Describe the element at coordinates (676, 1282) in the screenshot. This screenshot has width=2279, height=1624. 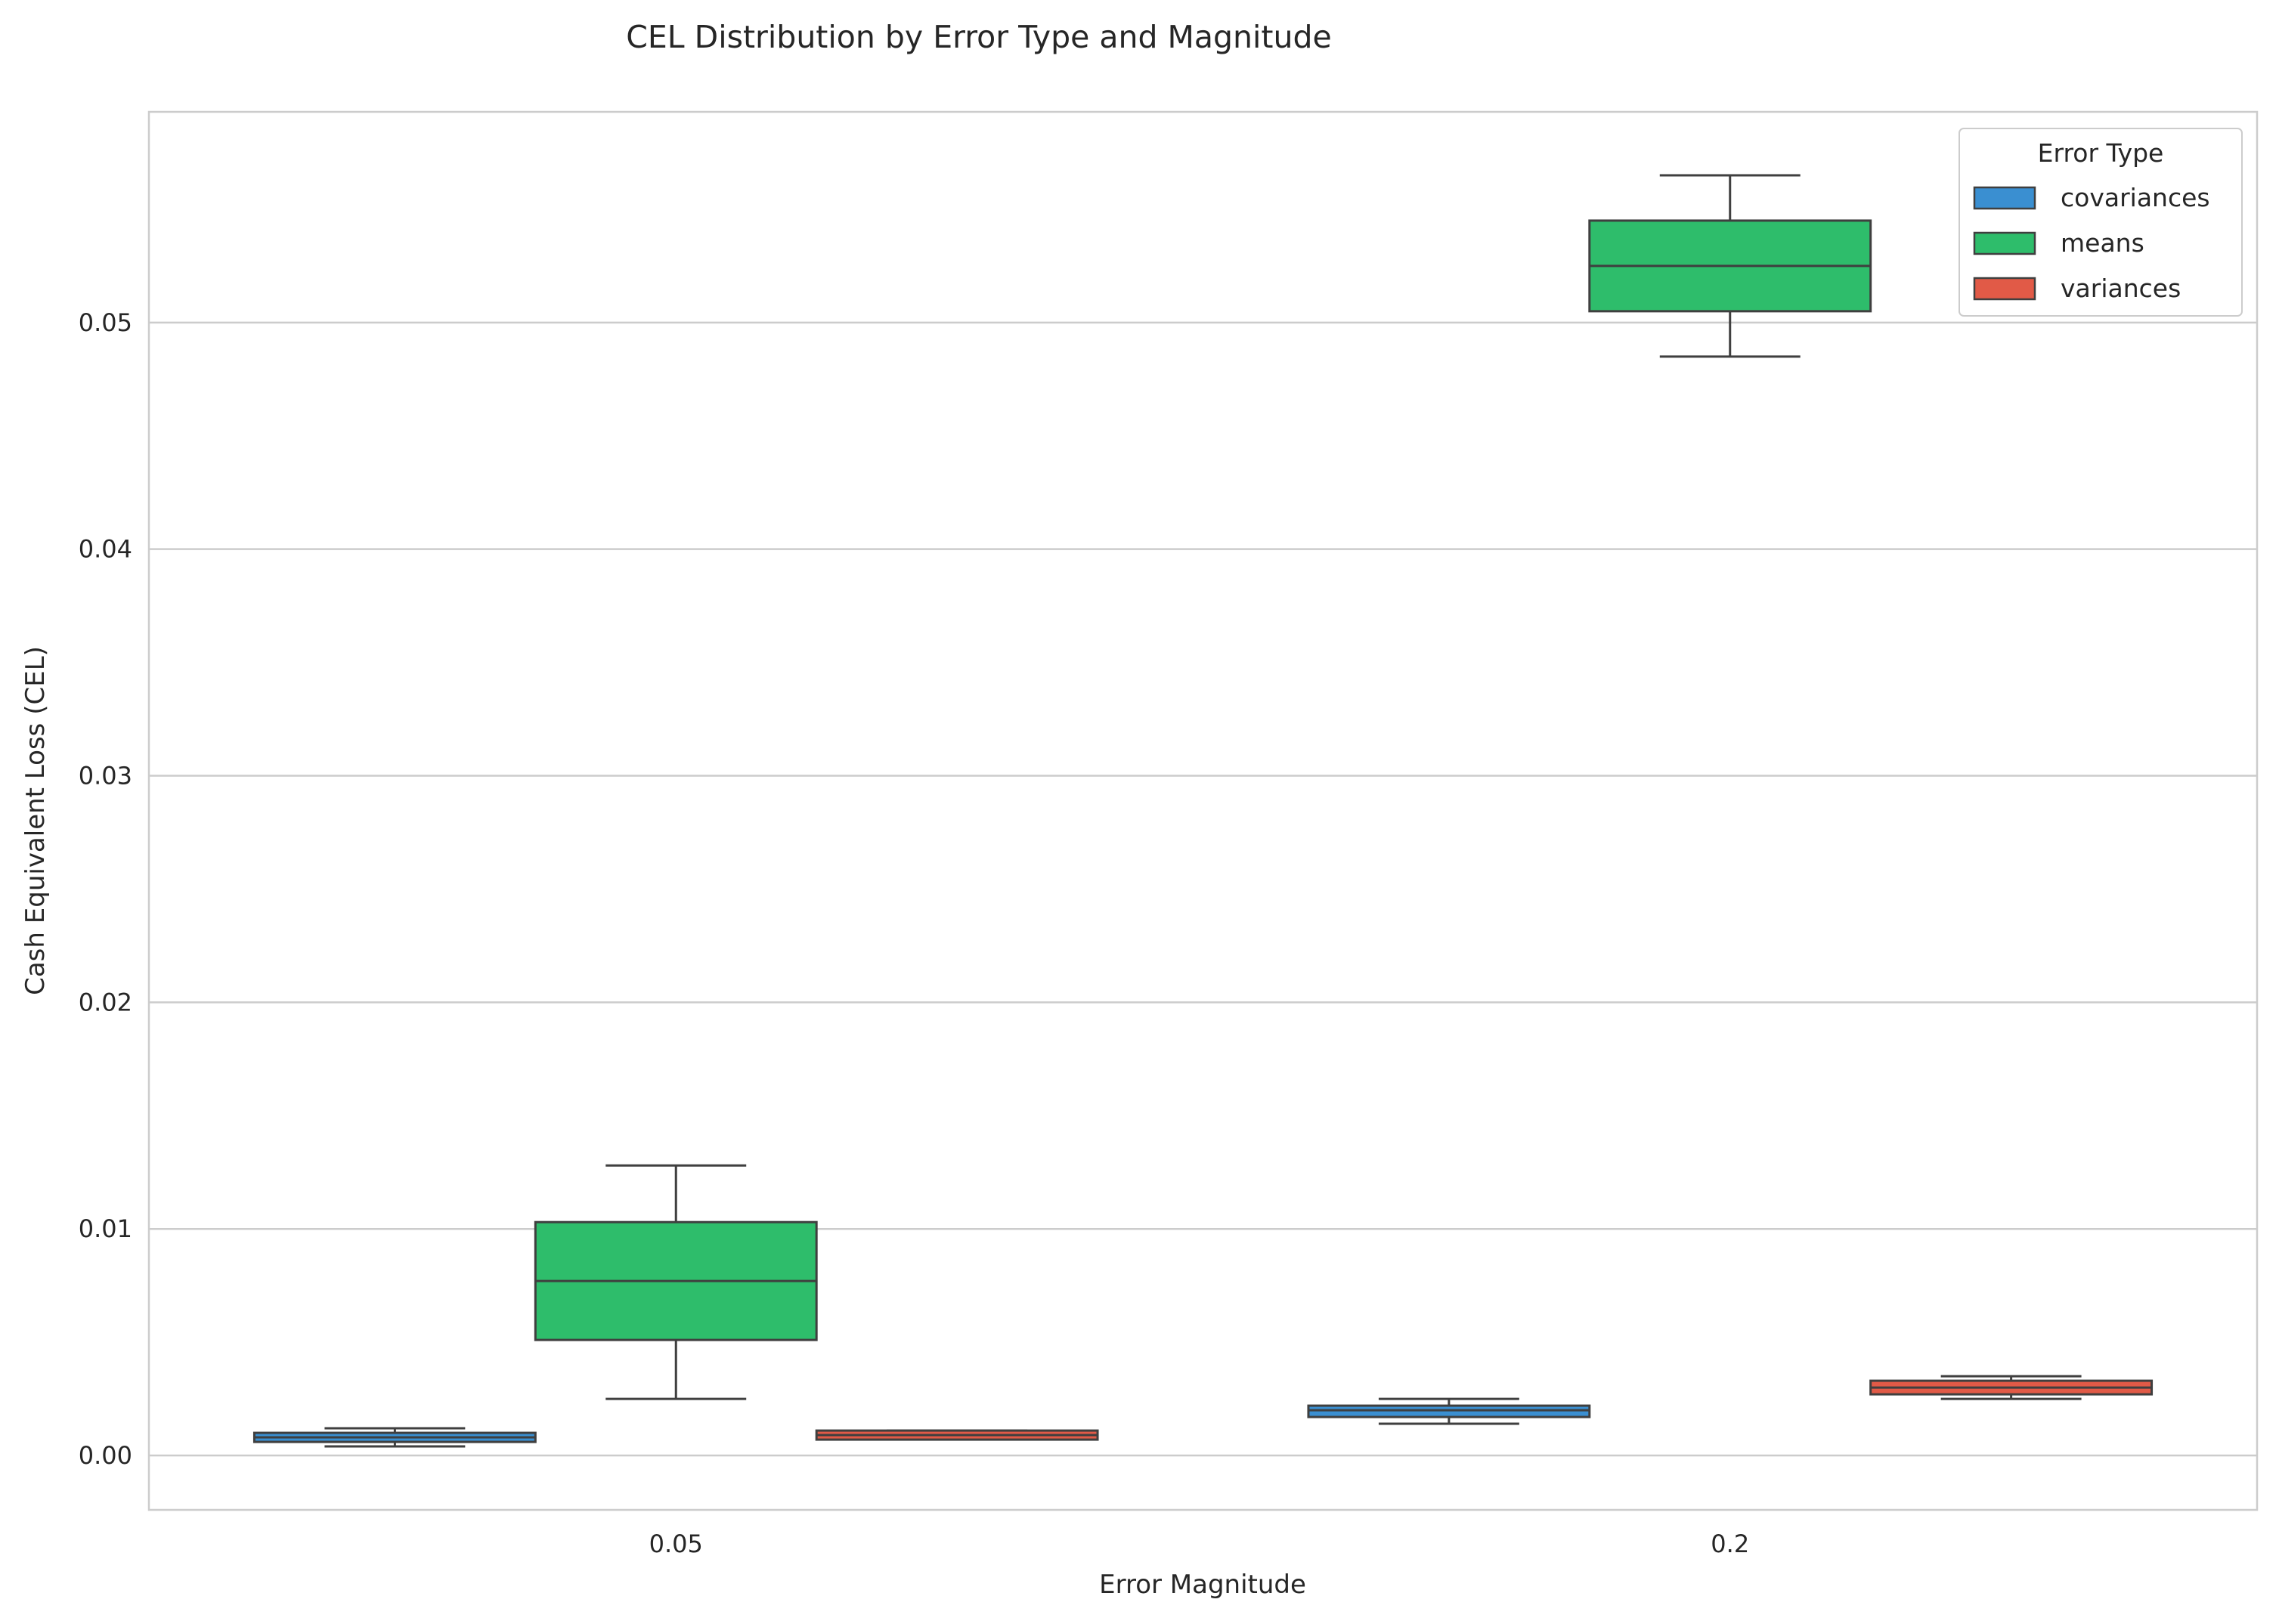
I see `box-means-0.05` at that location.